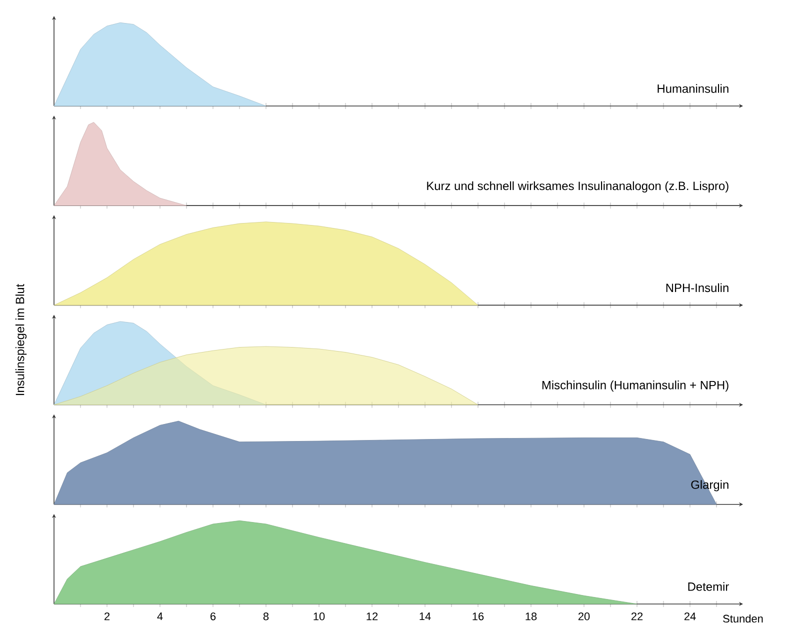  I want to click on text: Kurz und schnell wirksames Insulinanalogon (z.B. Lispro), so click(577, 186).